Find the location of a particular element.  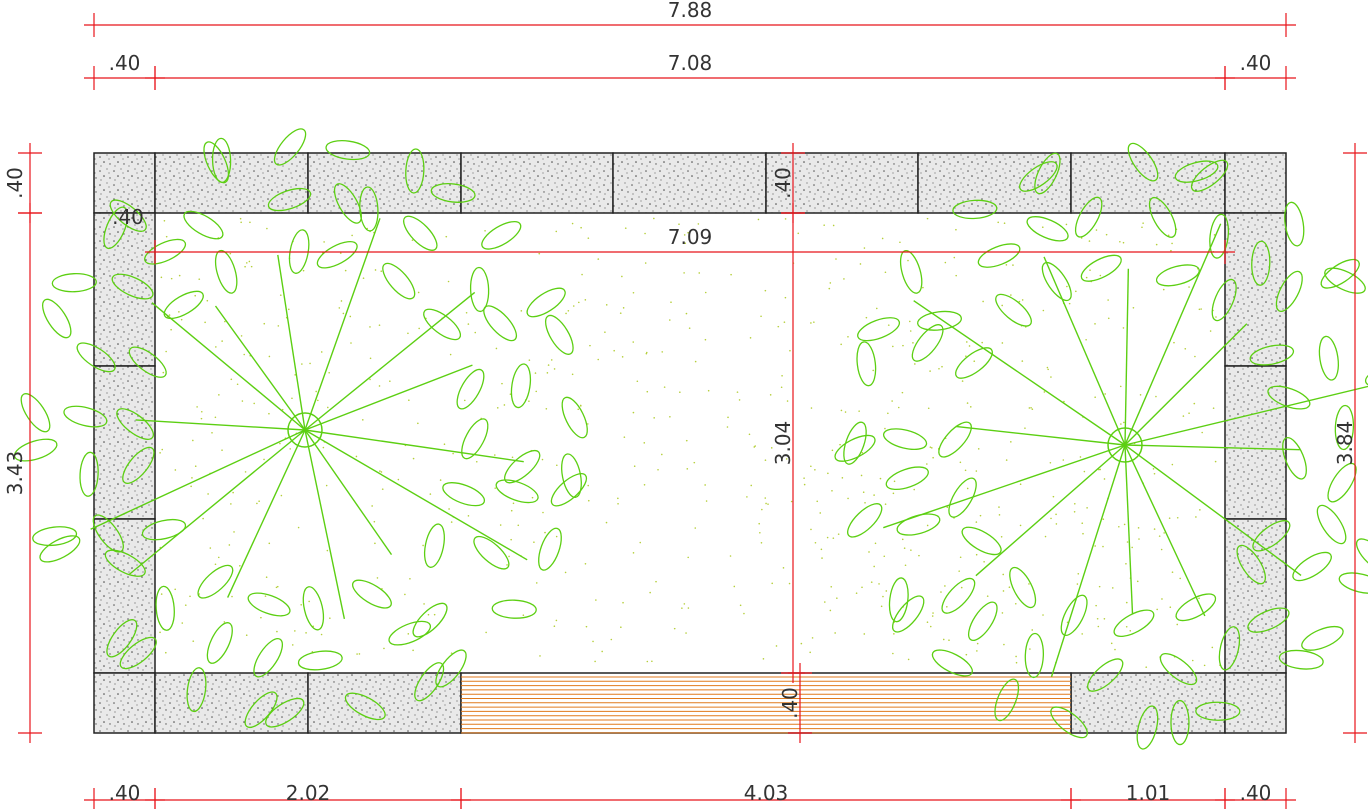

dimension-label: .40 is located at coordinates (15, 183).